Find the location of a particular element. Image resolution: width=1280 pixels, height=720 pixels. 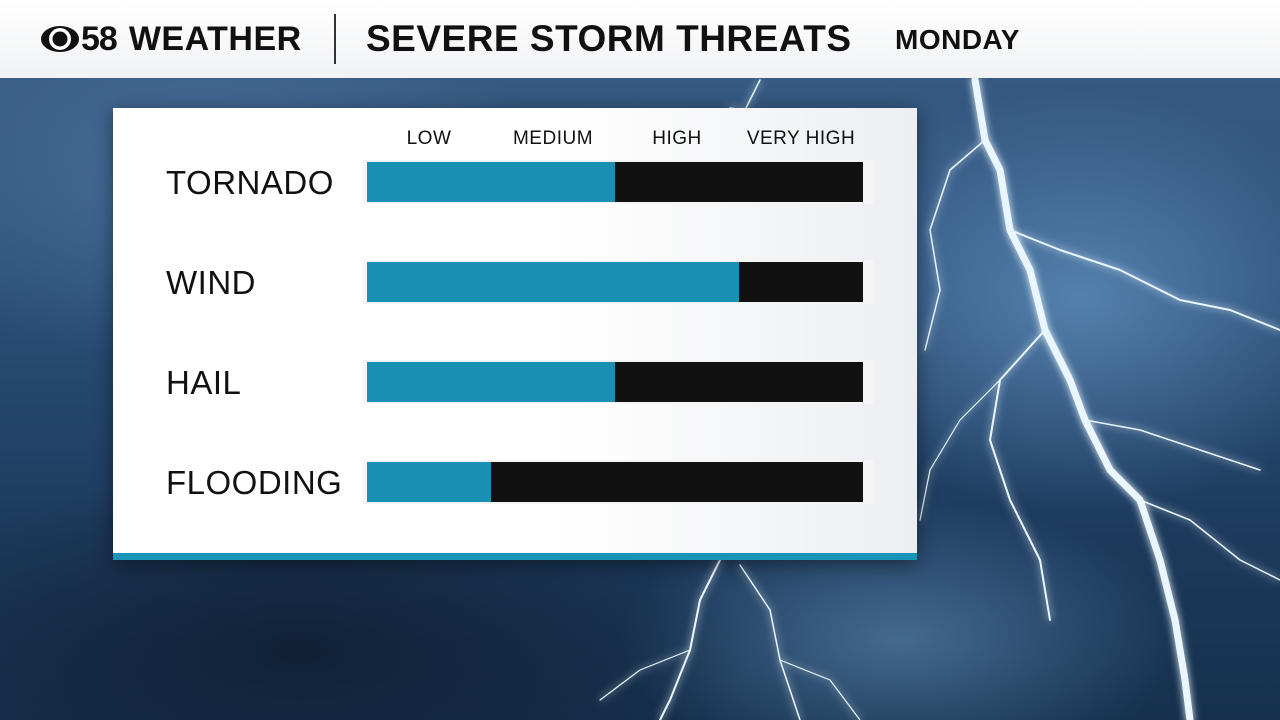

scale-label-medium: MEDIUM is located at coordinates (553, 138).